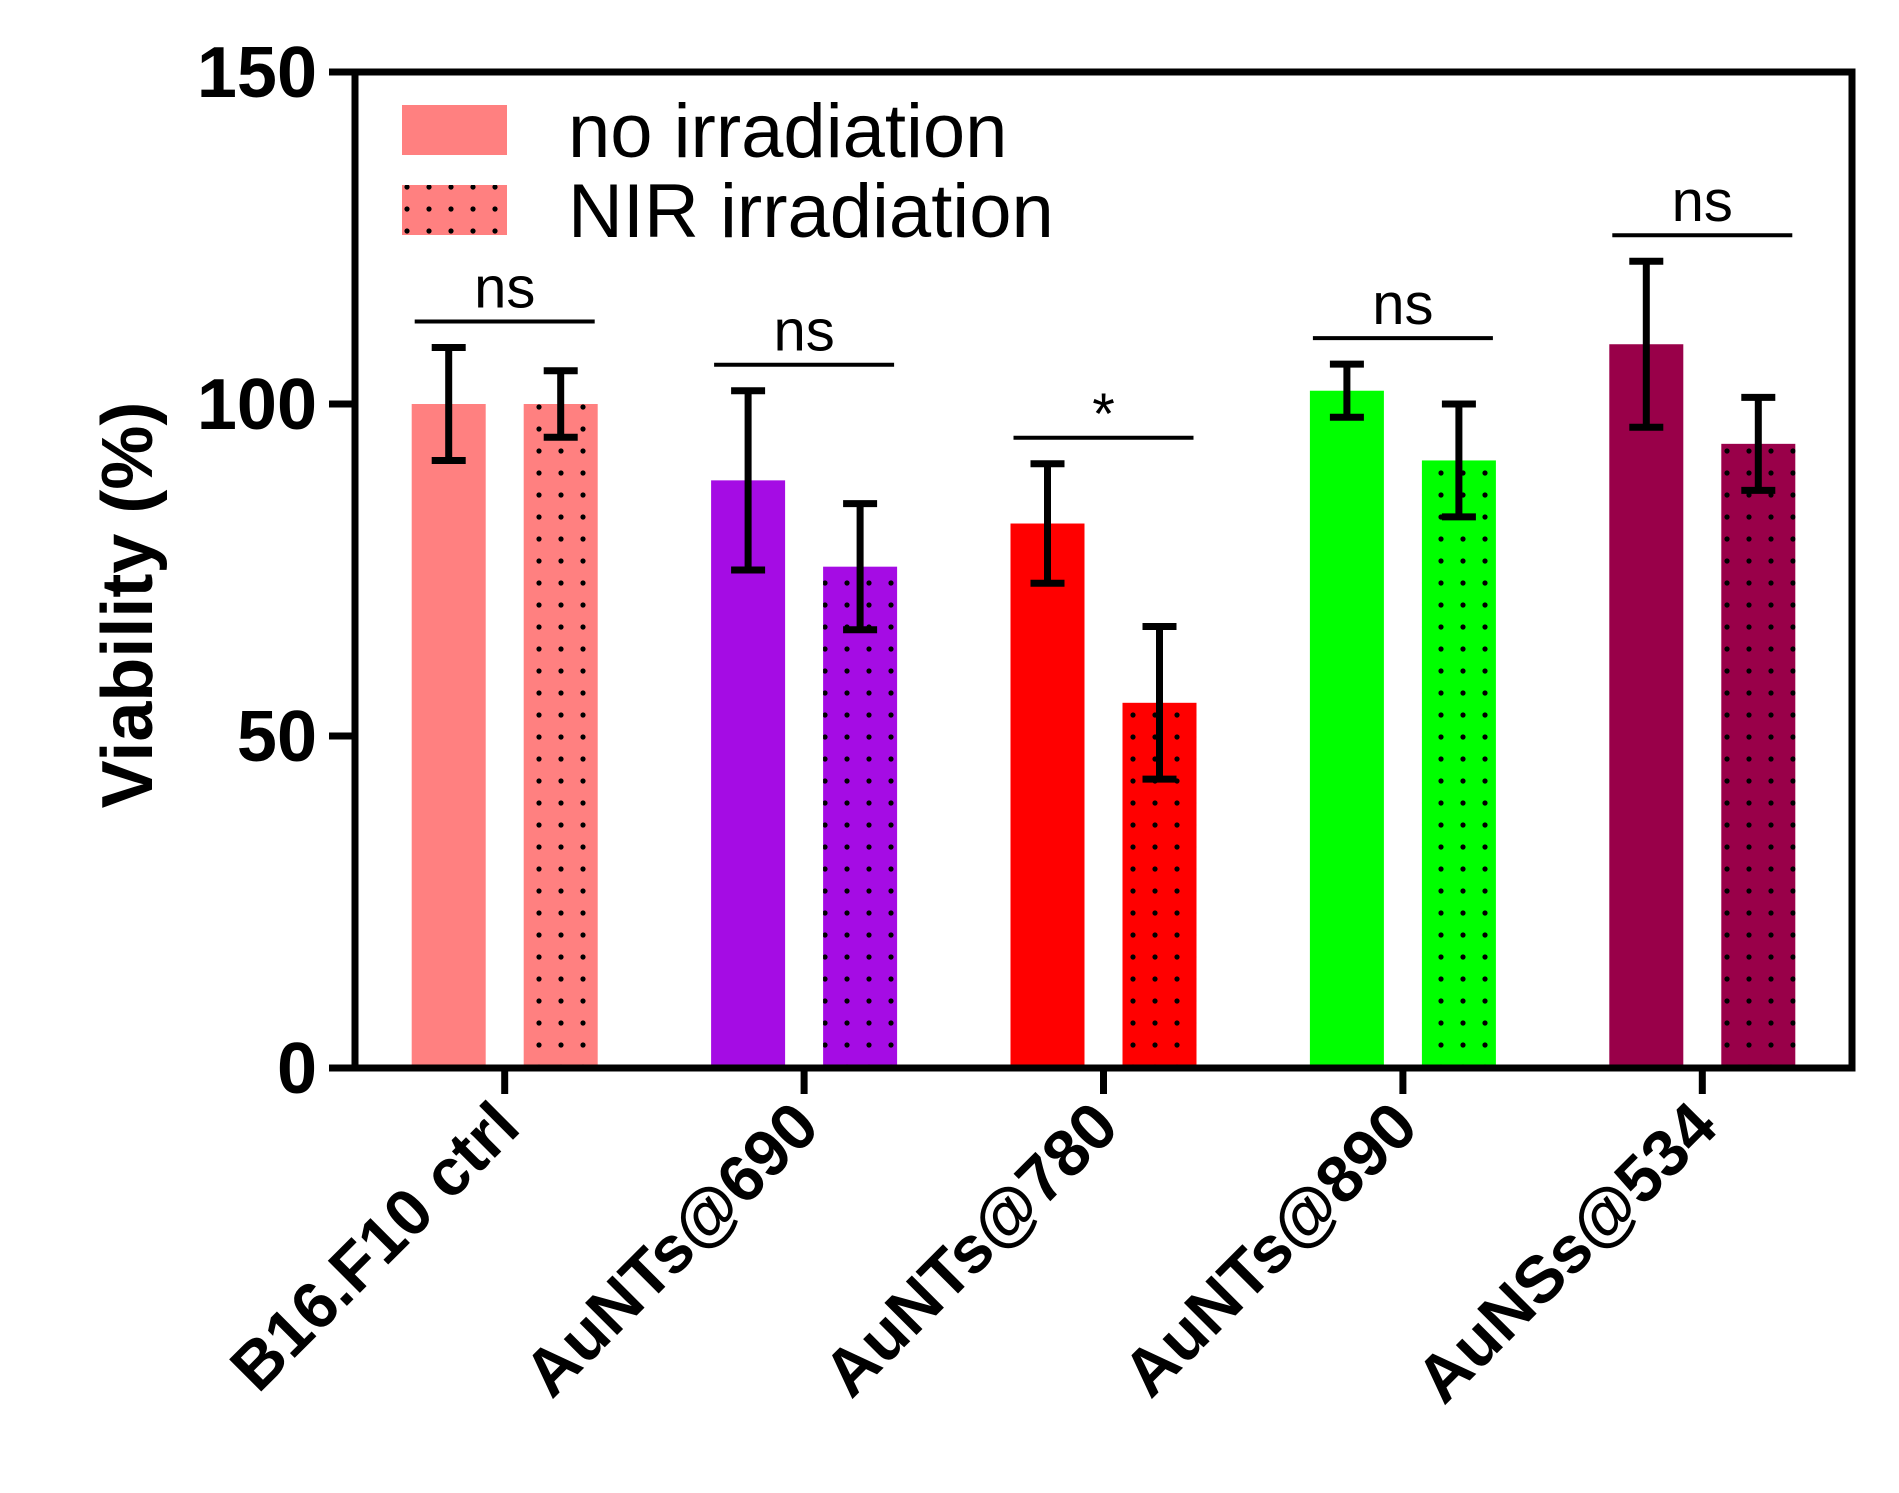  What do you see at coordinates (1402, 304) in the screenshot?
I see `significance-label-aunts-890: ns` at bounding box center [1402, 304].